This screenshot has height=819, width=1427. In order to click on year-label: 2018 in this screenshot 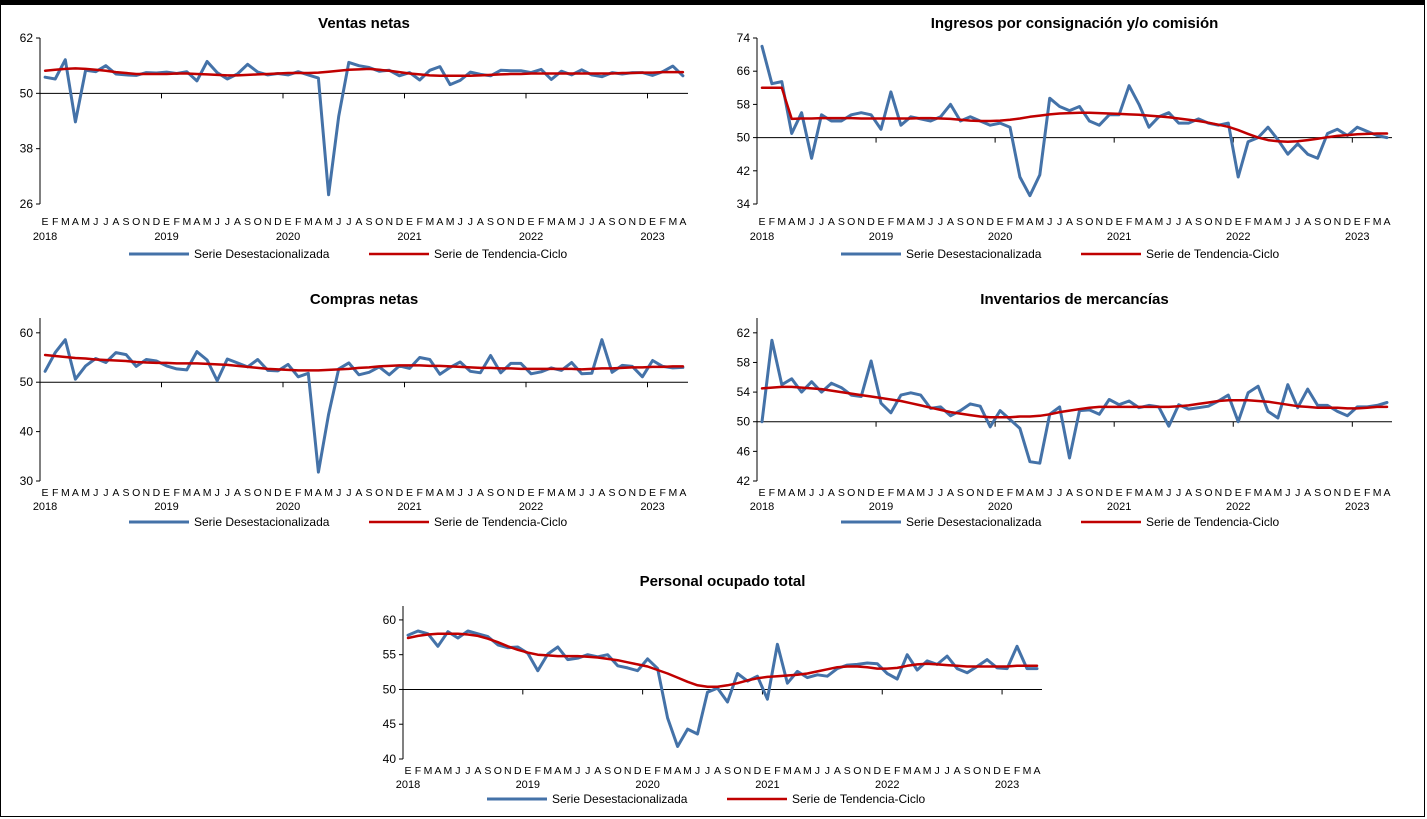, I will do `click(762, 507)`.